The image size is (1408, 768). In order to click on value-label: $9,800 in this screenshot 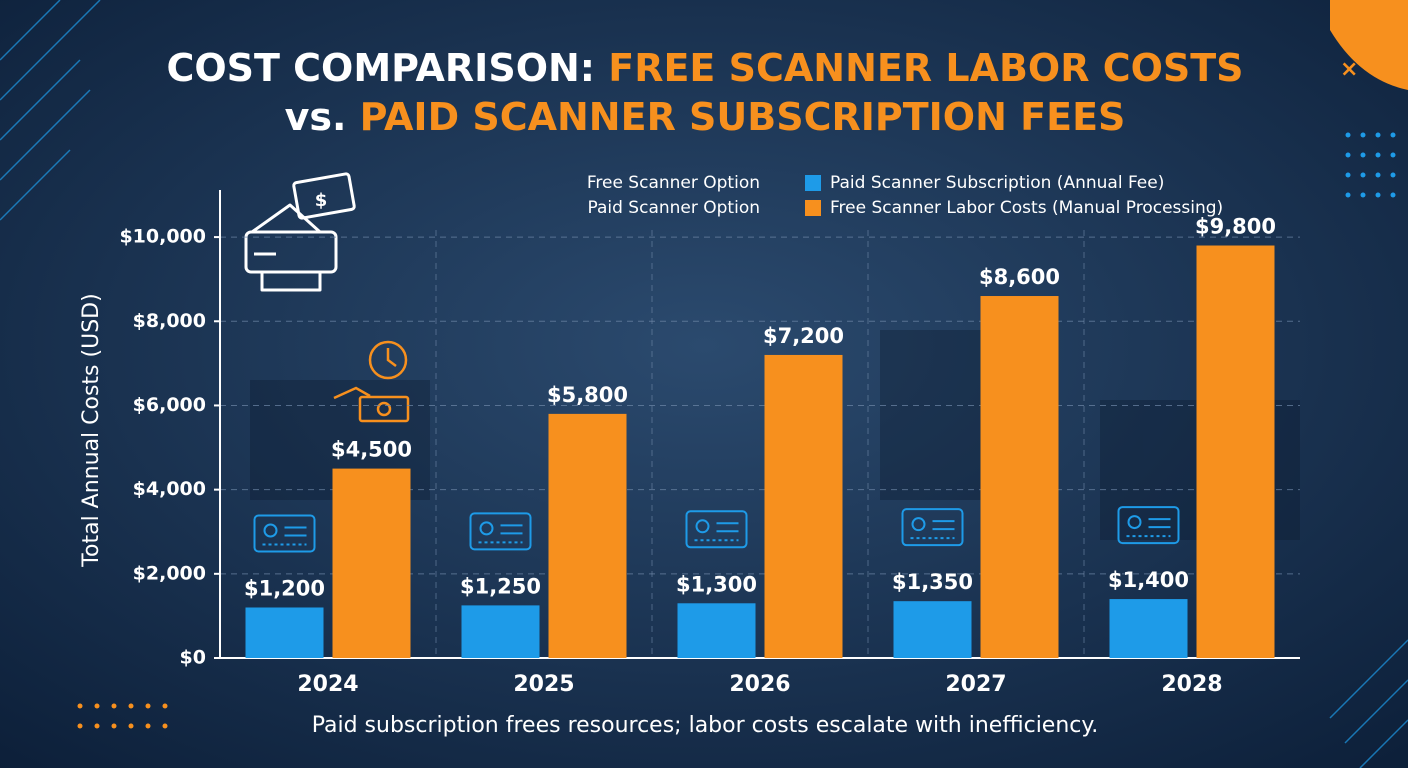, I will do `click(1235, 227)`.